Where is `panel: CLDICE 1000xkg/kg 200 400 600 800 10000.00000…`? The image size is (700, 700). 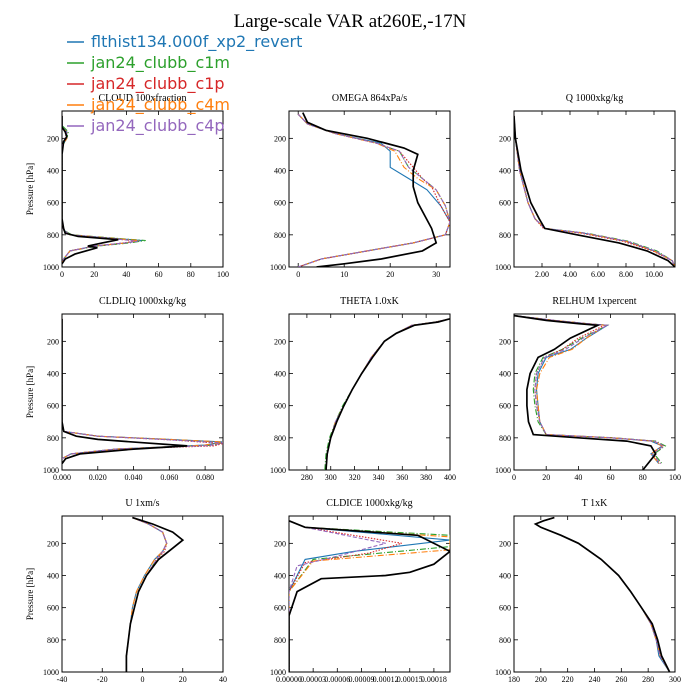 panel: CLDICE 1000xkg/kg 200 400 600 800 10000.00000… is located at coordinates (360, 591).